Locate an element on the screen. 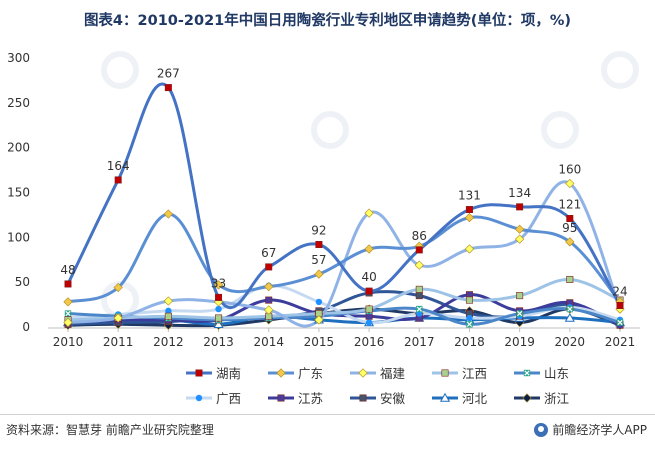  legend-label: 浙江 is located at coordinates (556, 398).